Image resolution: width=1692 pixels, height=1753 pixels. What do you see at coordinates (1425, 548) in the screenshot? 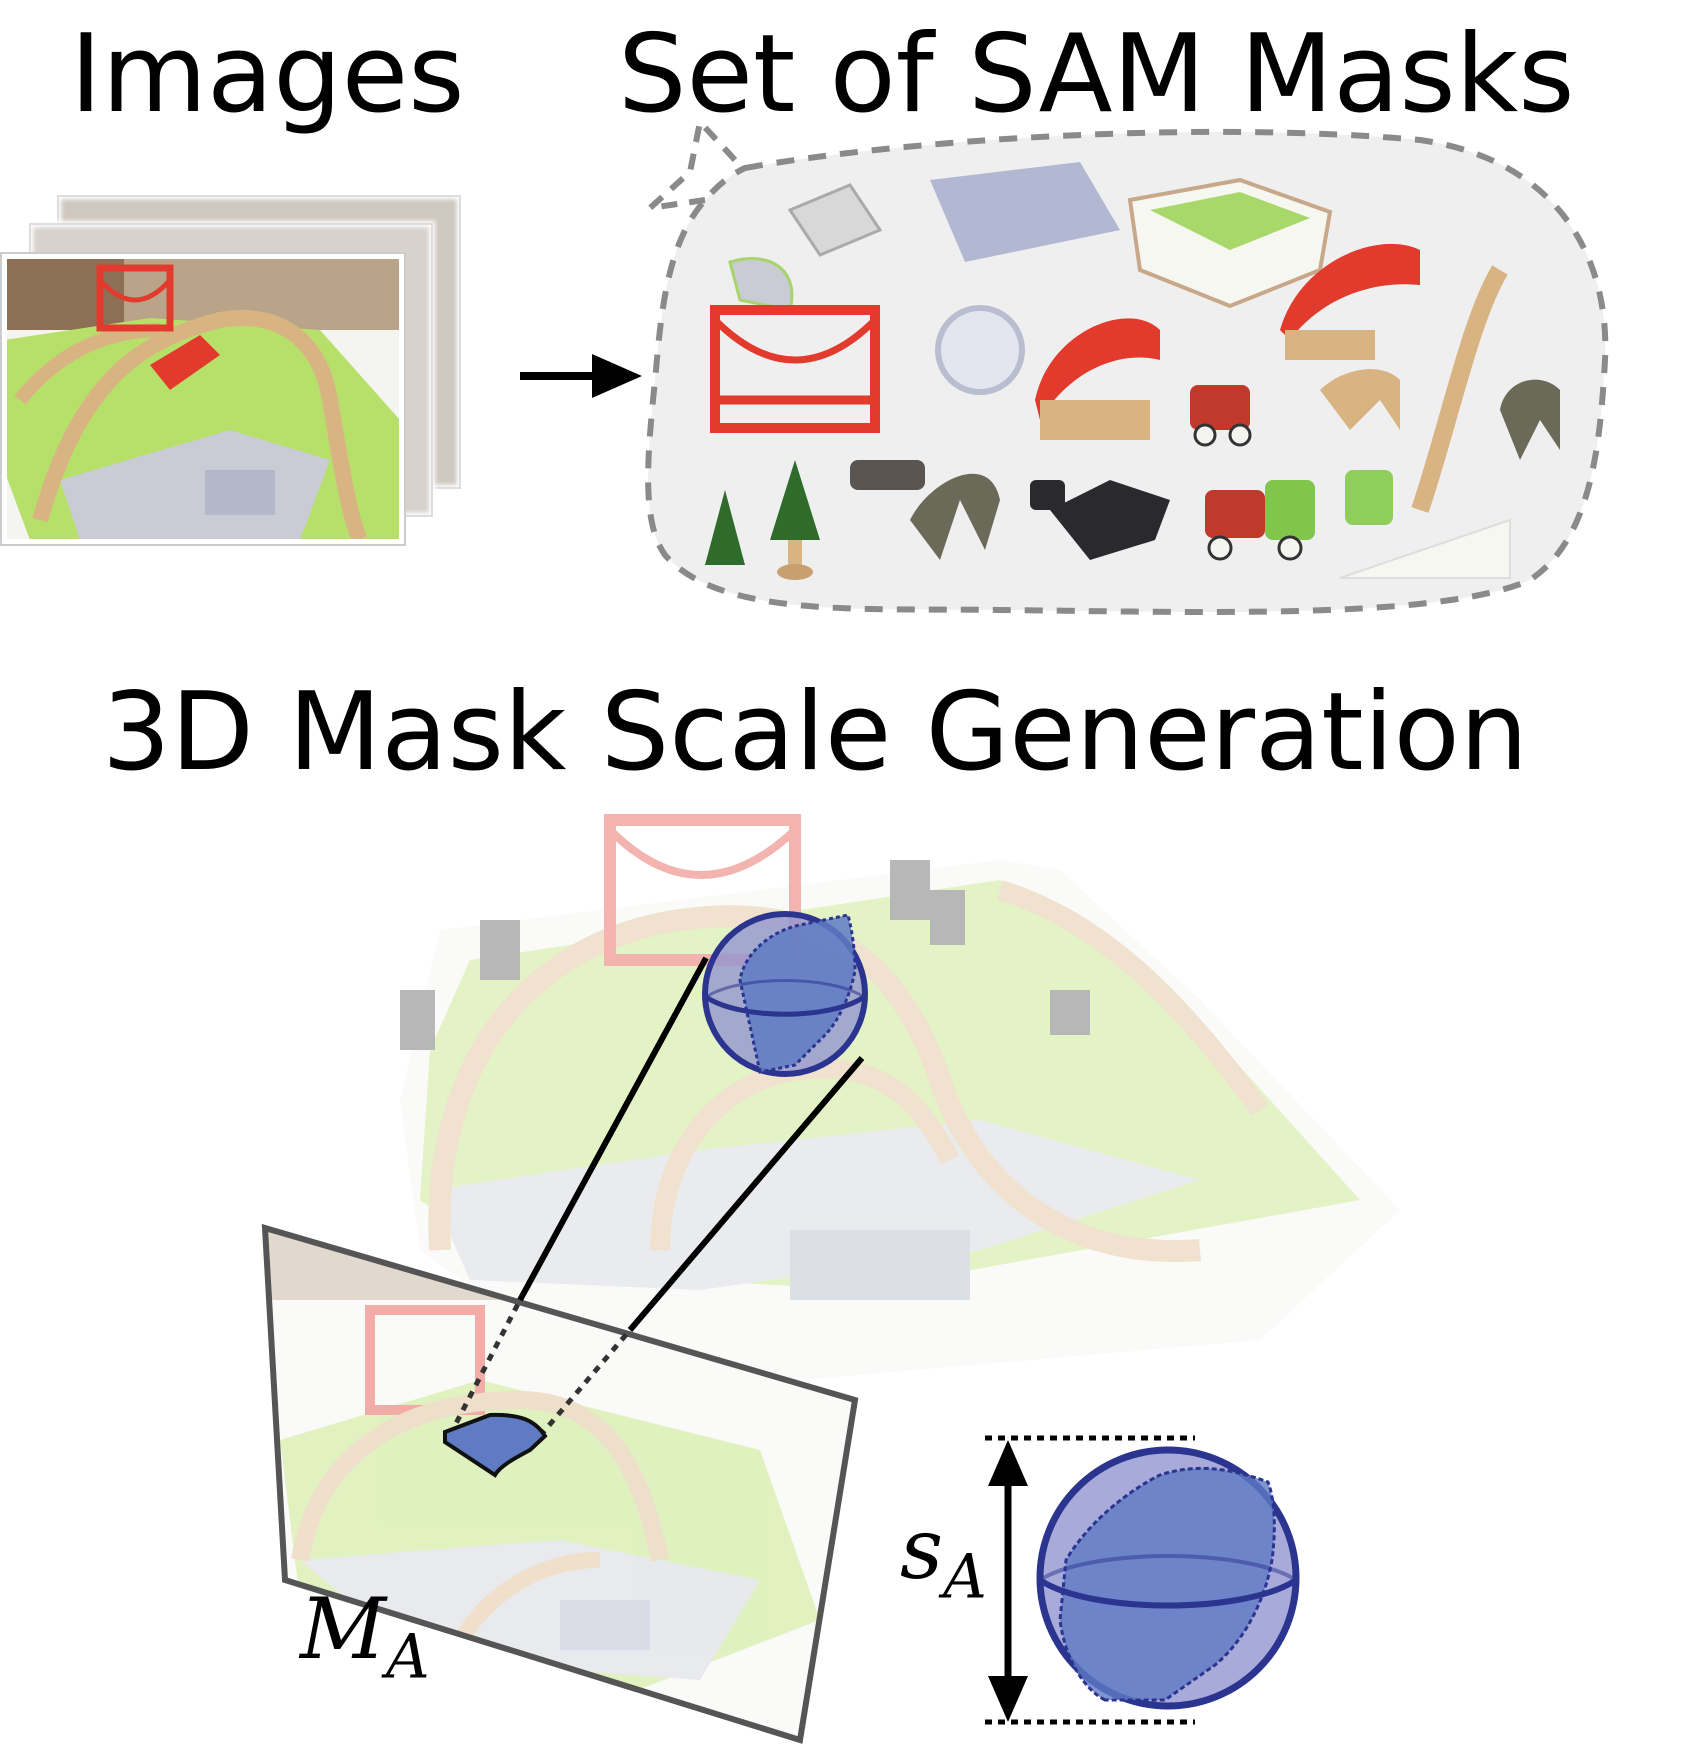
I see `mask-table-corner` at bounding box center [1425, 548].